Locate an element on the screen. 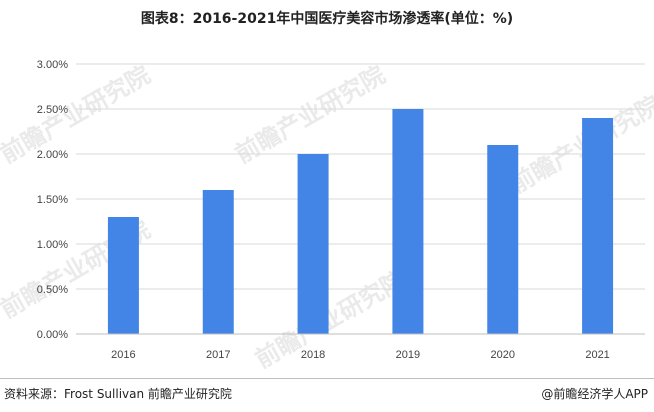 This screenshot has height=412, width=654. x-tick-label: 2018 is located at coordinates (313, 355).